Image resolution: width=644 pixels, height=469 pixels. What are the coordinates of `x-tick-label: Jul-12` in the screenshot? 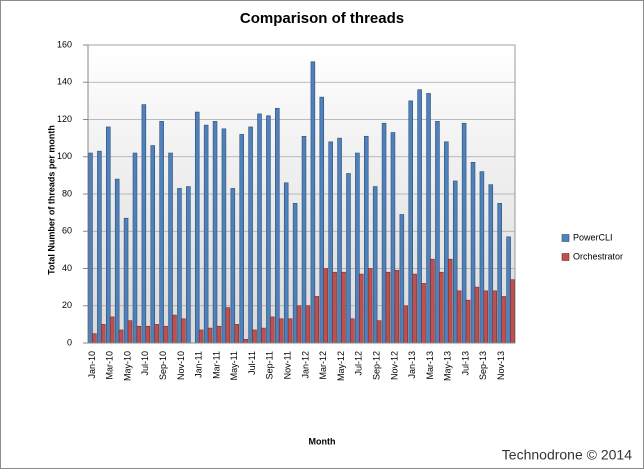 It's located at (359, 363).